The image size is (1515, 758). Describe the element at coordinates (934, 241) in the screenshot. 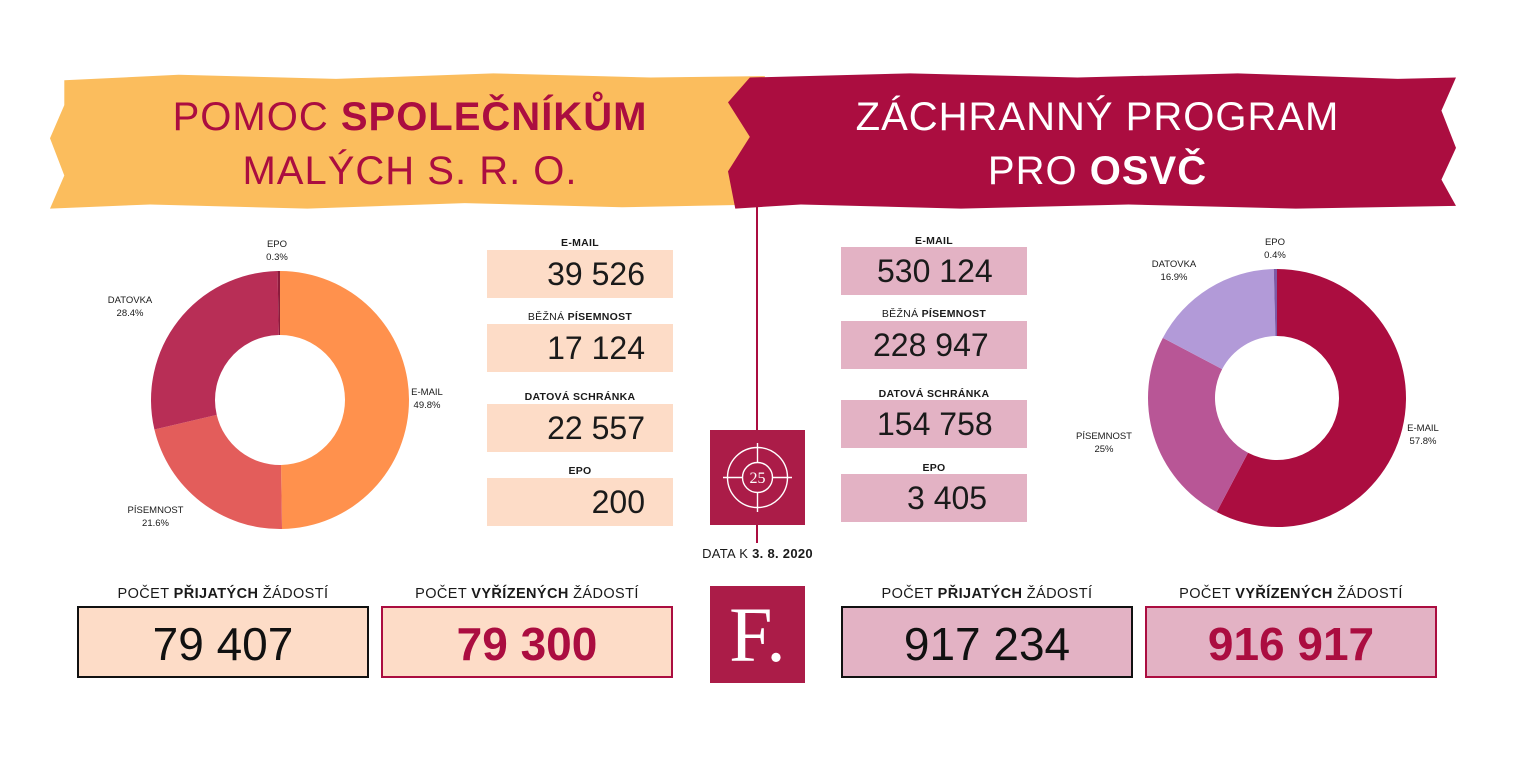

I see `right-stat-label-email: E-MAIL` at that location.